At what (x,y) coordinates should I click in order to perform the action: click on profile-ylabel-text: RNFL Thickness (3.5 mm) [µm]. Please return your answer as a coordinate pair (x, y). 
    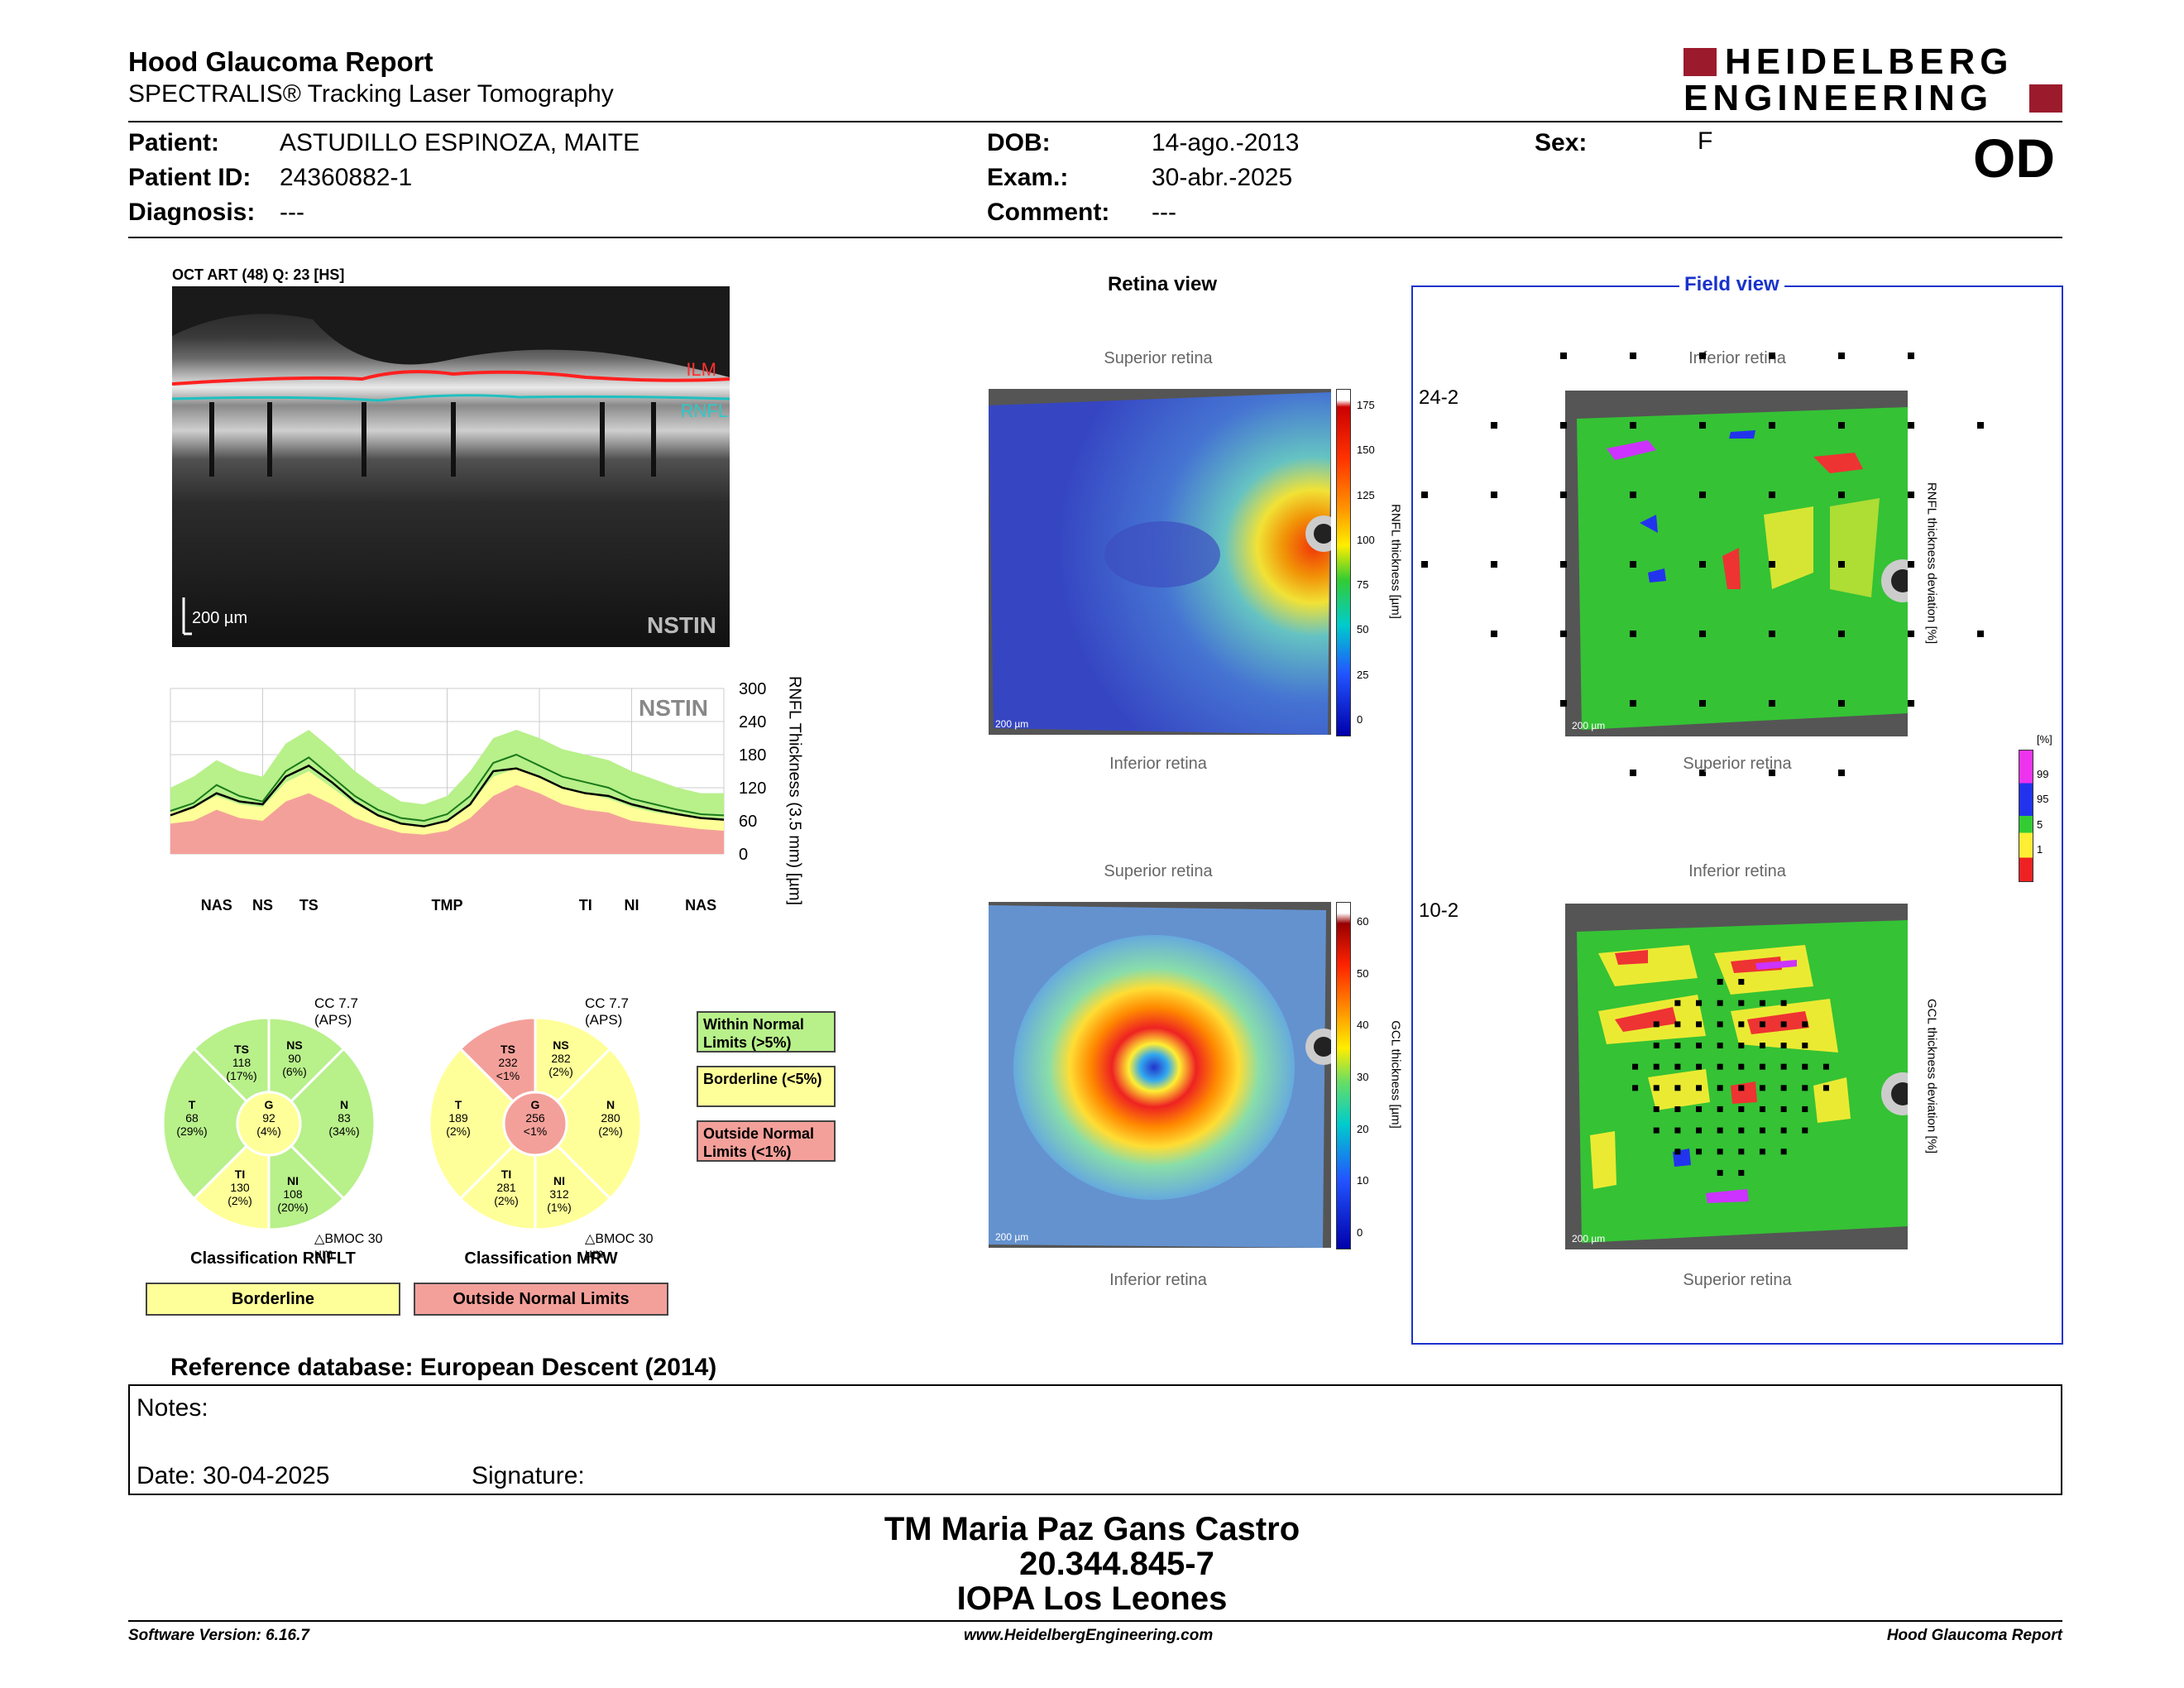
    Looking at the image, I should click on (794, 790).